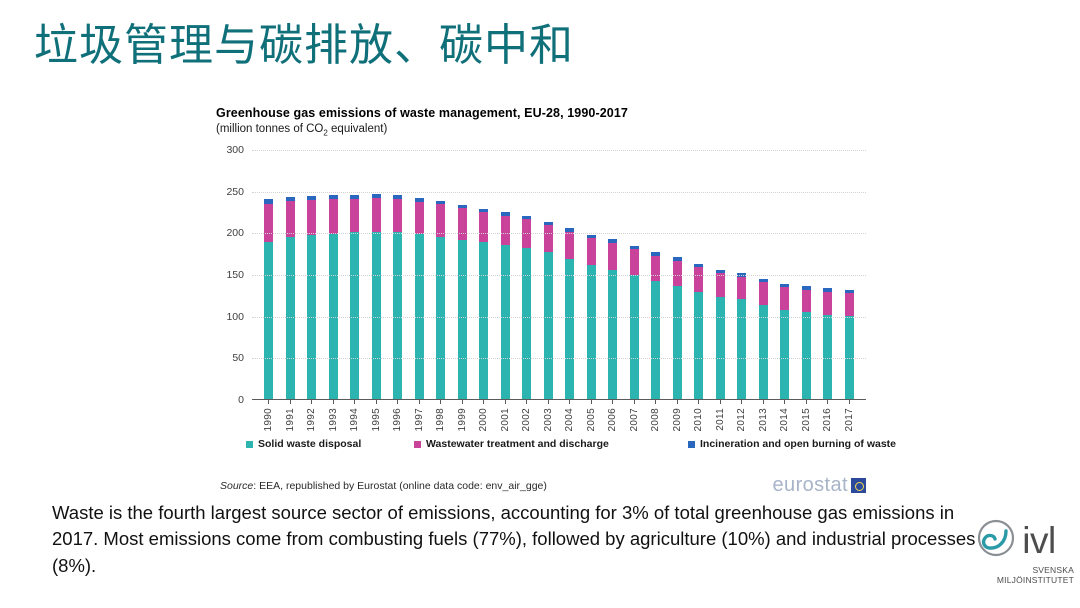  I want to click on x-axis-tick-group: 2005, so click(592, 430).